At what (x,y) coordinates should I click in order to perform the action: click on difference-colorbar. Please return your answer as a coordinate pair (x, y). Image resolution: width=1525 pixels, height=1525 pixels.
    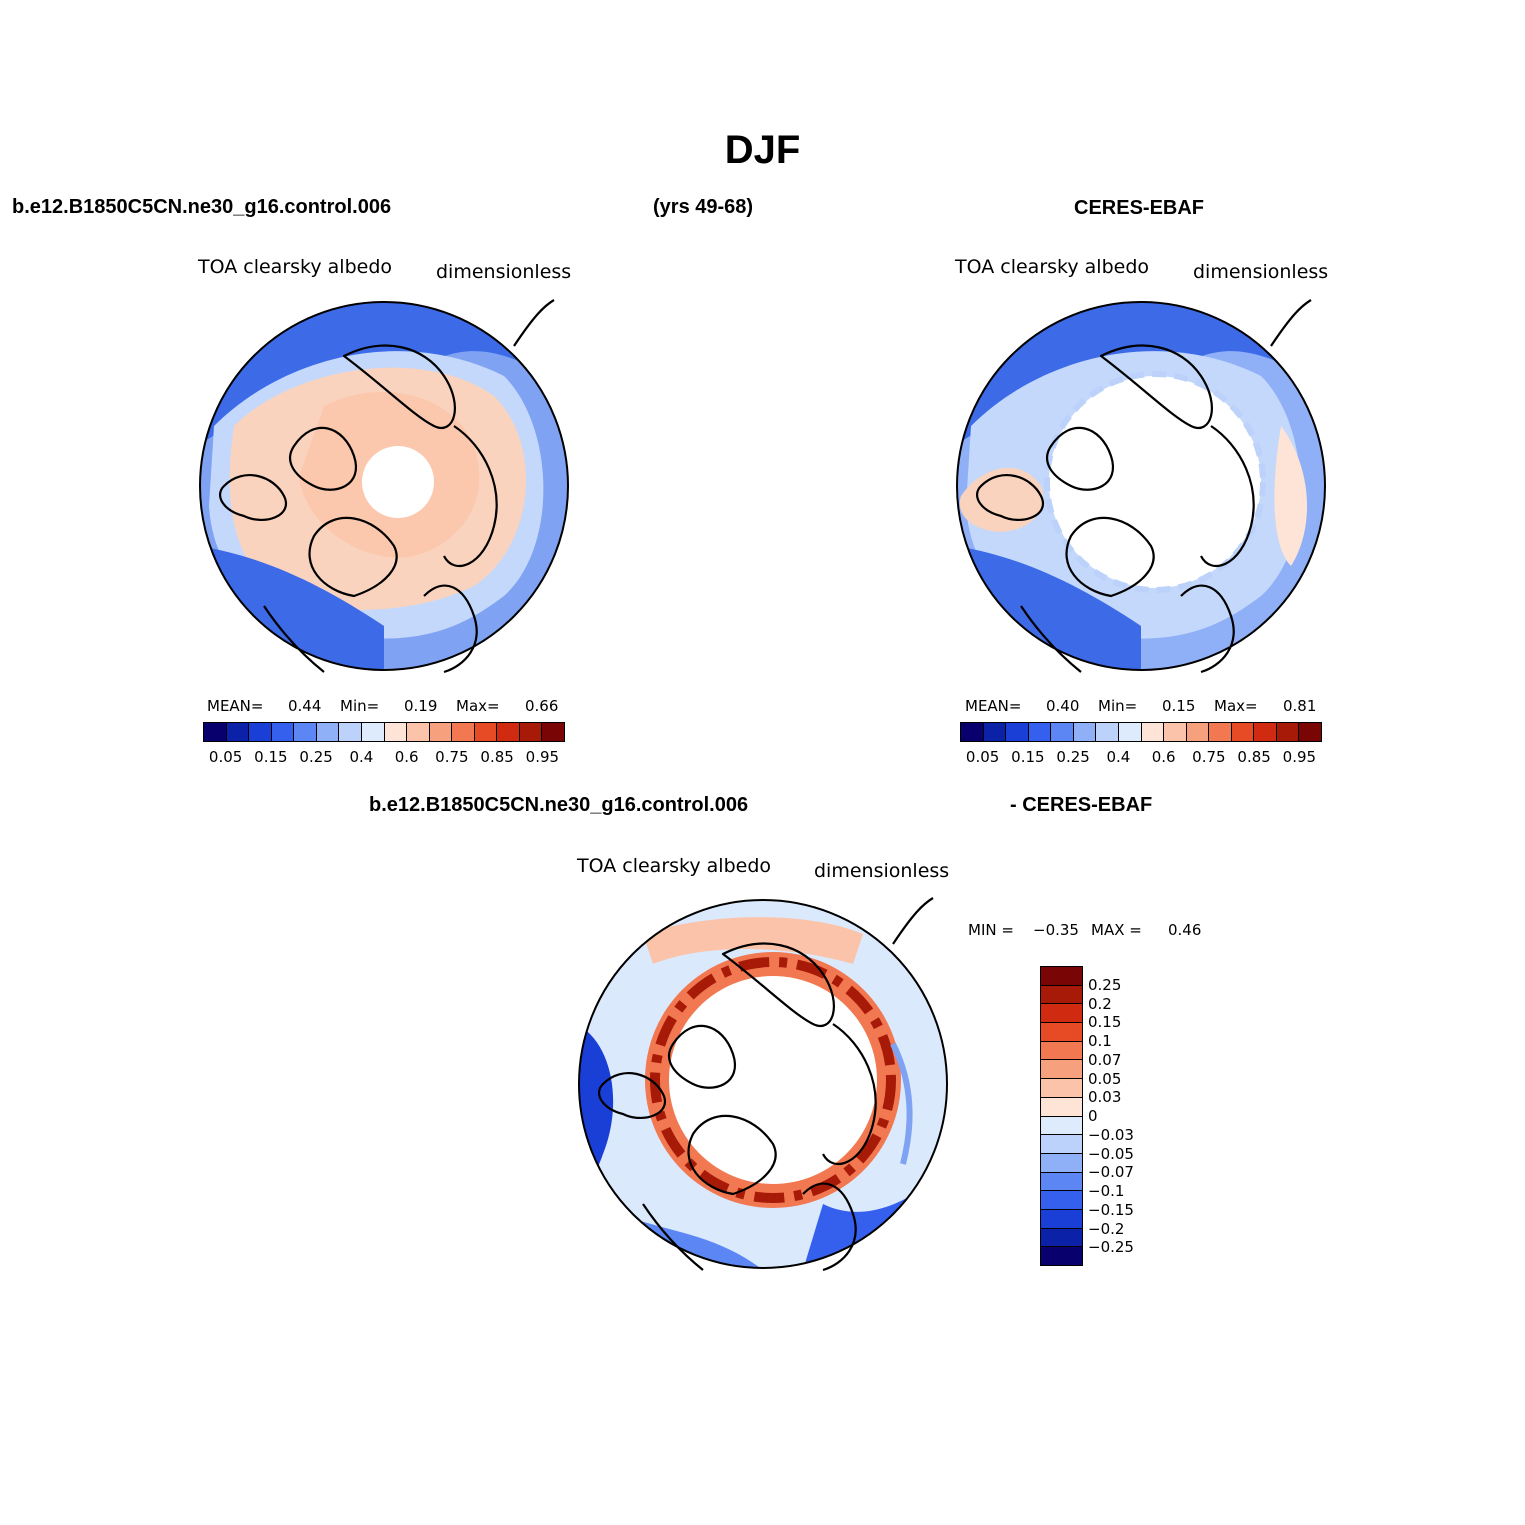
    Looking at the image, I should click on (1061, 1116).